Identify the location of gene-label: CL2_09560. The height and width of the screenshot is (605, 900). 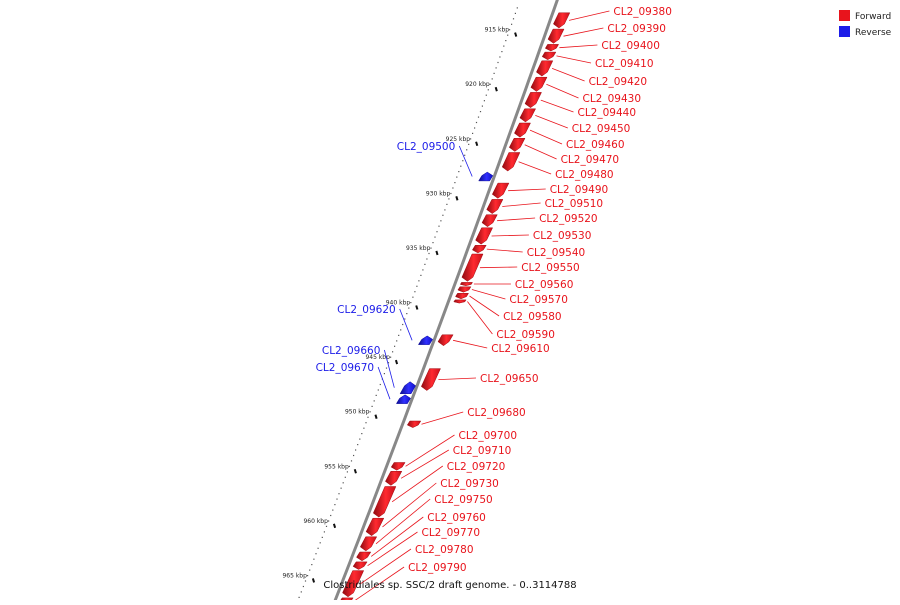
(544, 285).